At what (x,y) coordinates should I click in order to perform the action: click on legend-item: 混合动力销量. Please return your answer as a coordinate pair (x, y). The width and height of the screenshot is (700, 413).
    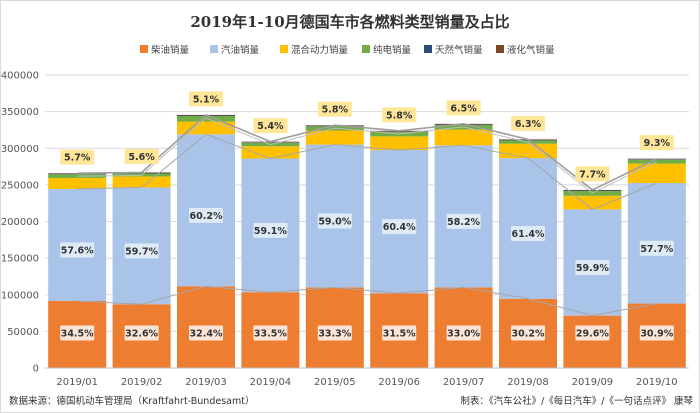
    Looking at the image, I should click on (314, 50).